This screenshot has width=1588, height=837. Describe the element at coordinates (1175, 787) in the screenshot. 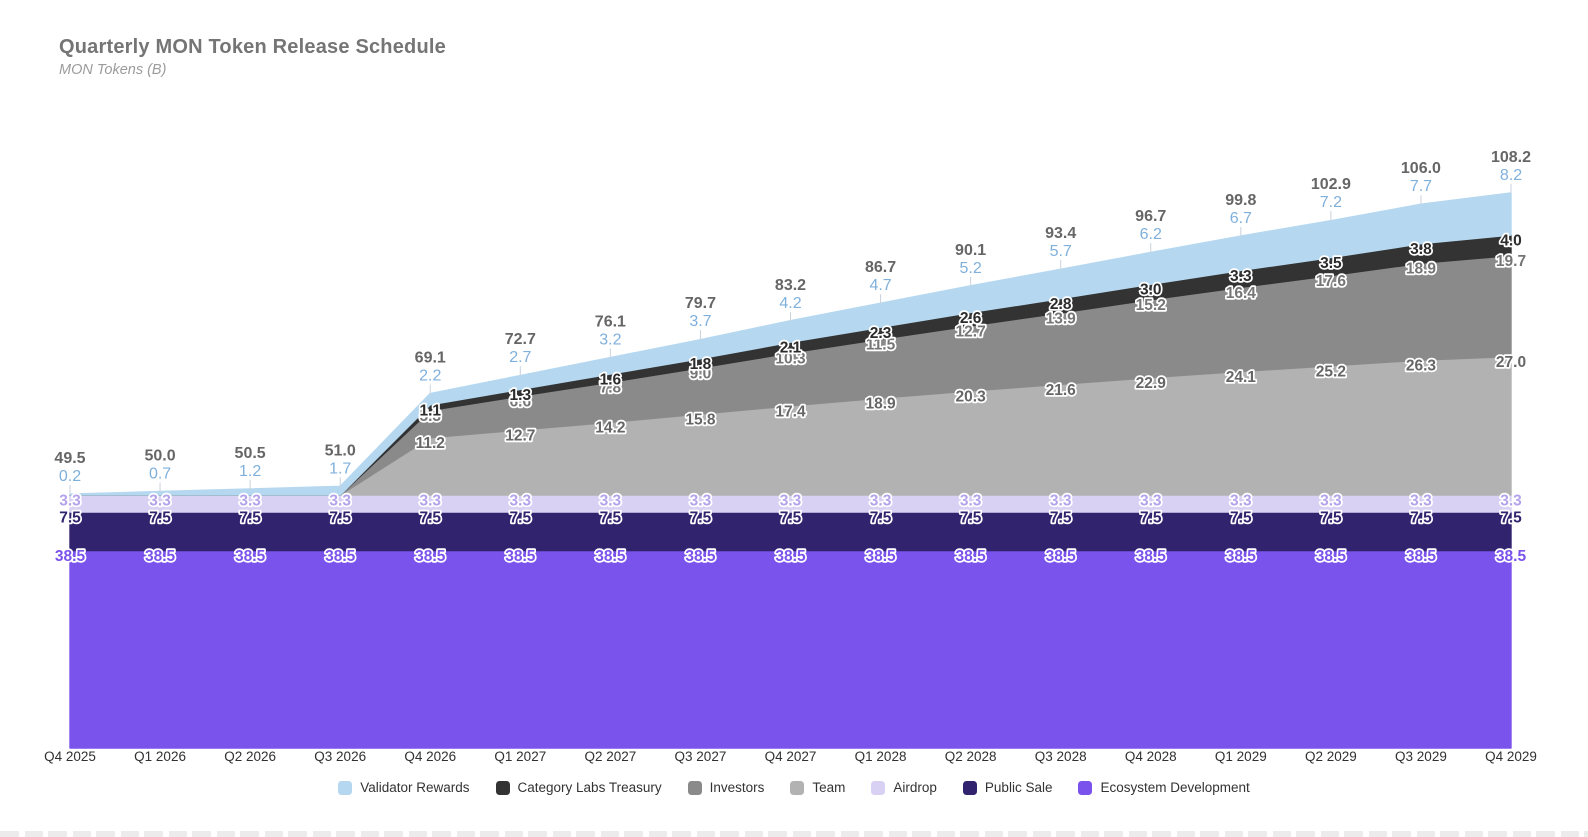

I see `legend-label: Ecosystem Development` at that location.